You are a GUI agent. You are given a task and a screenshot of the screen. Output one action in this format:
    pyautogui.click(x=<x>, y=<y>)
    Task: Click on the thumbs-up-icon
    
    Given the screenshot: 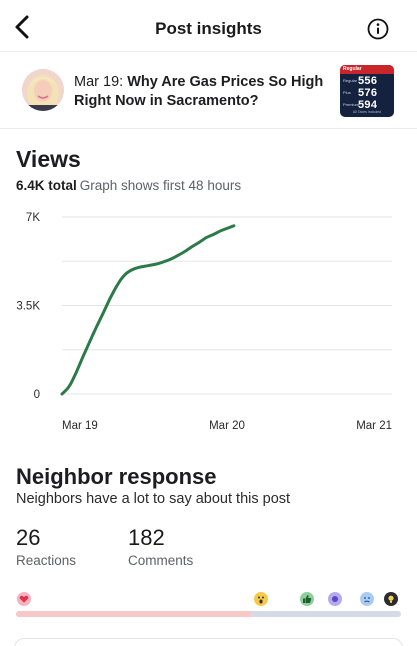 What is the action you would take?
    pyautogui.click(x=307, y=599)
    